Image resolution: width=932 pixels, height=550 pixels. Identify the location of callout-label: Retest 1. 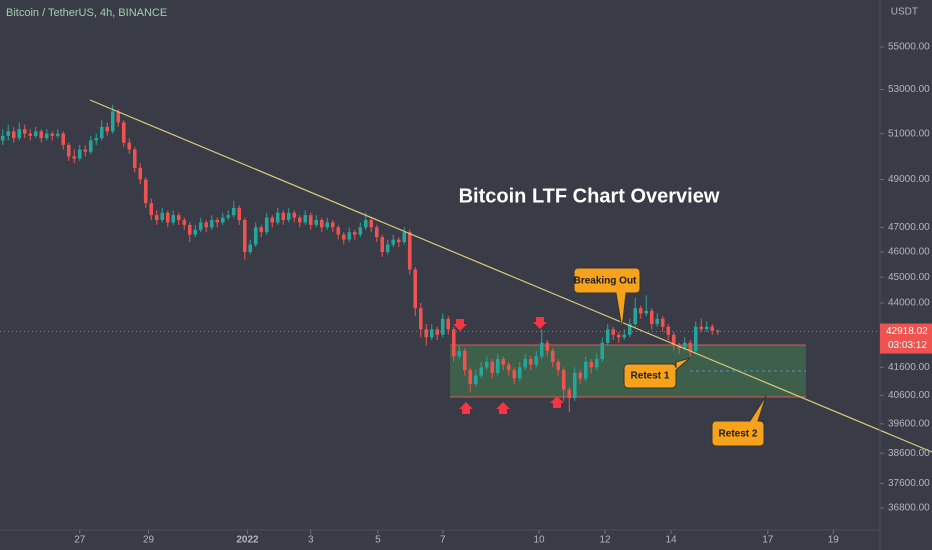
(650, 376).